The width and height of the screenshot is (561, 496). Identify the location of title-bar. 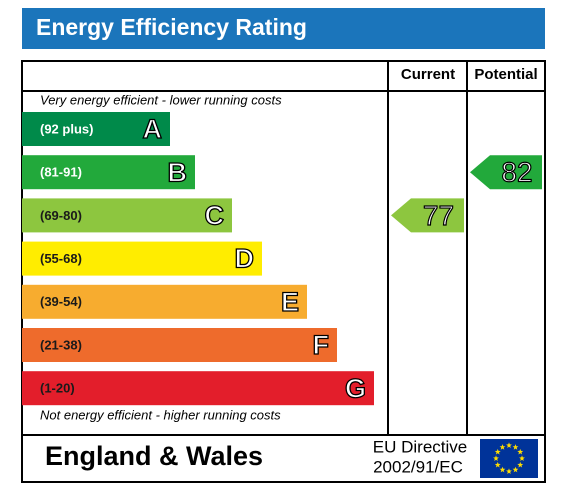
(283, 28).